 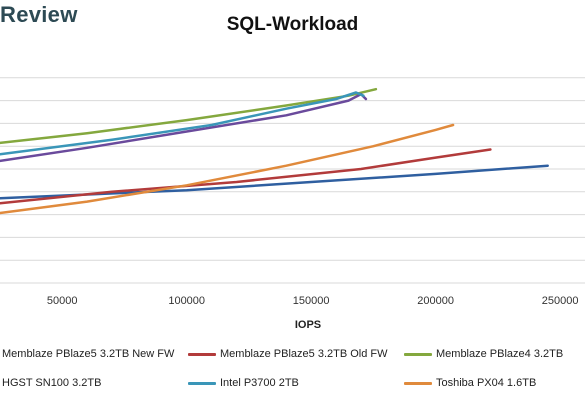 I want to click on x-tick-label: 50000, so click(x=62, y=301).